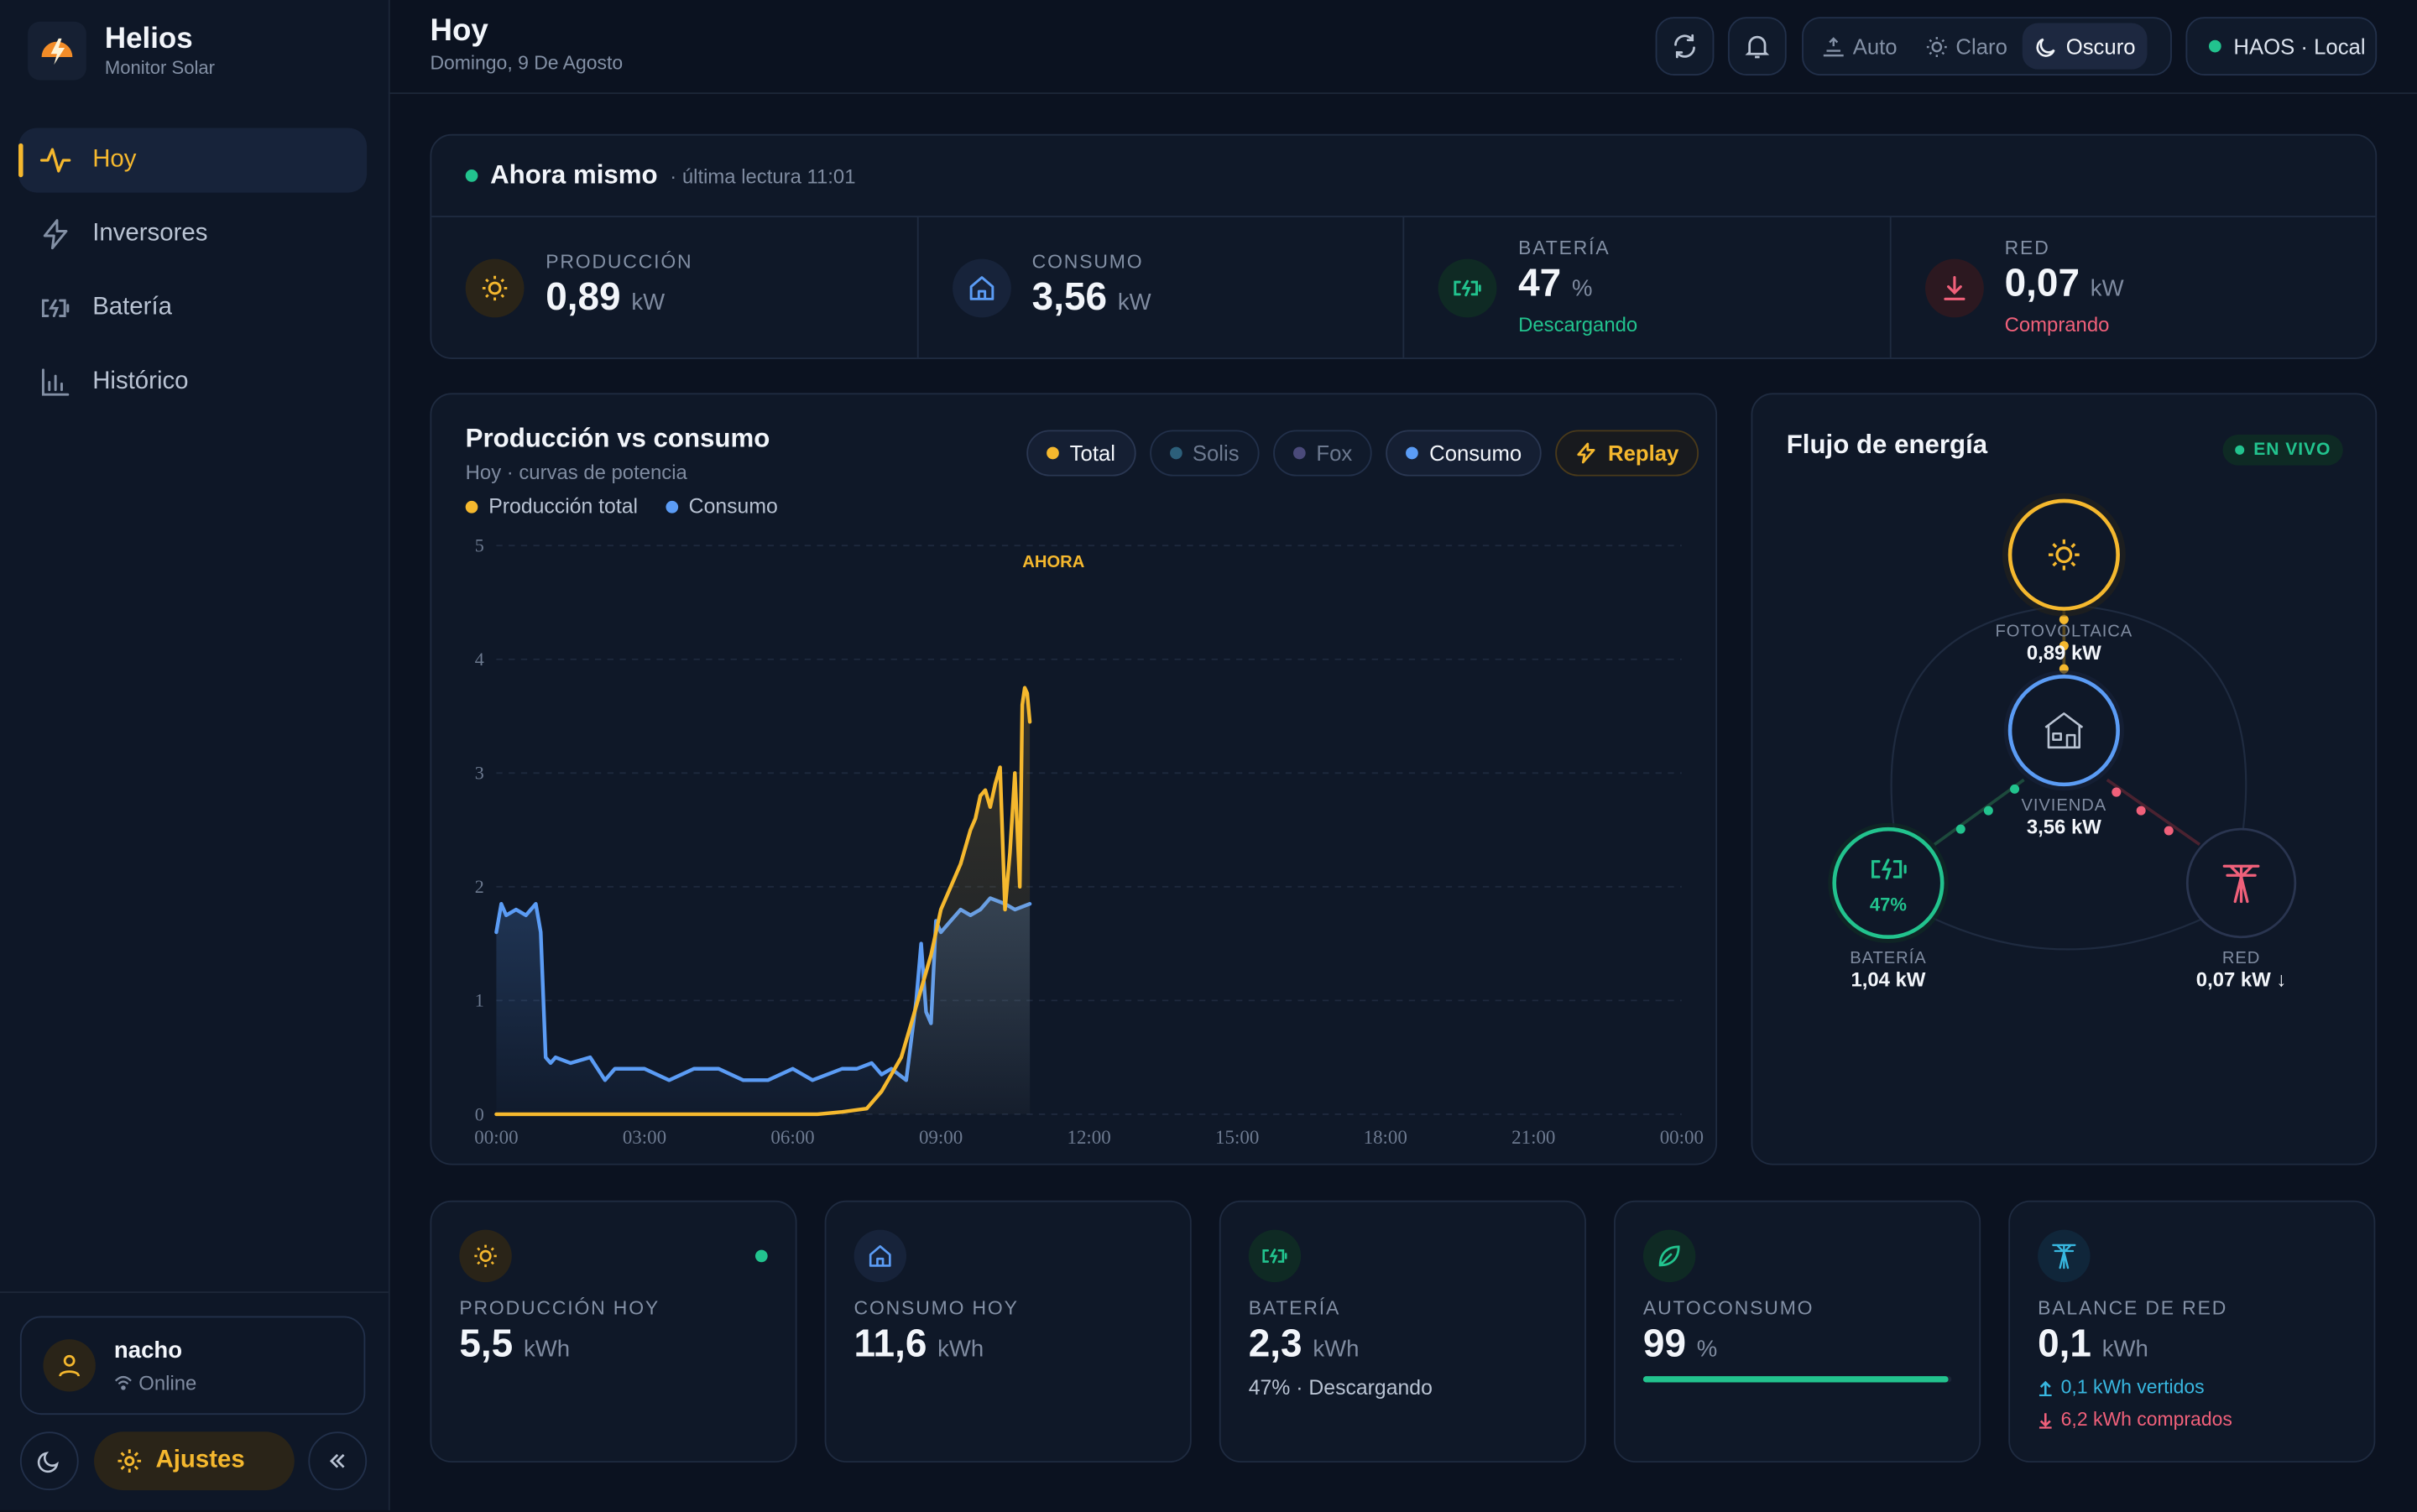 Image resolution: width=2417 pixels, height=1512 pixels. Describe the element at coordinates (527, 64) in the screenshot. I see `page-date: Domingo, 9 De Agosto` at that location.